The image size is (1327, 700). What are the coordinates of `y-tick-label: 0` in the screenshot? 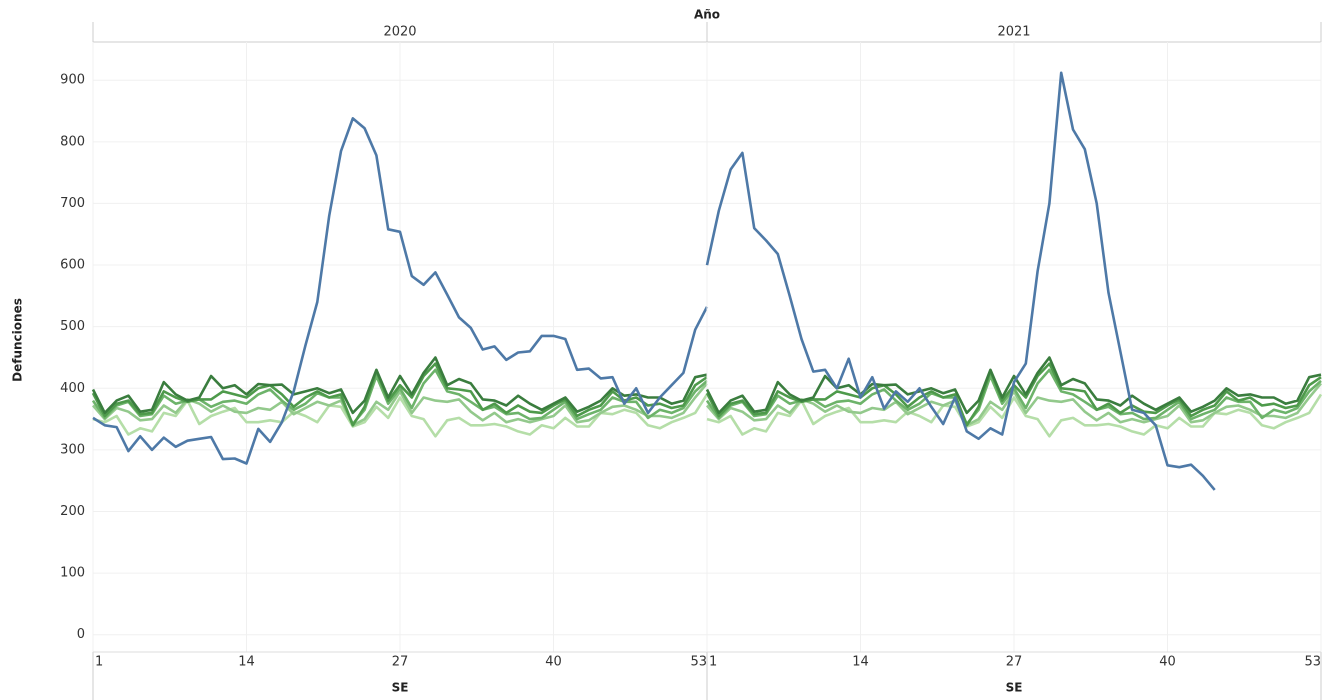 It's located at (81, 634).